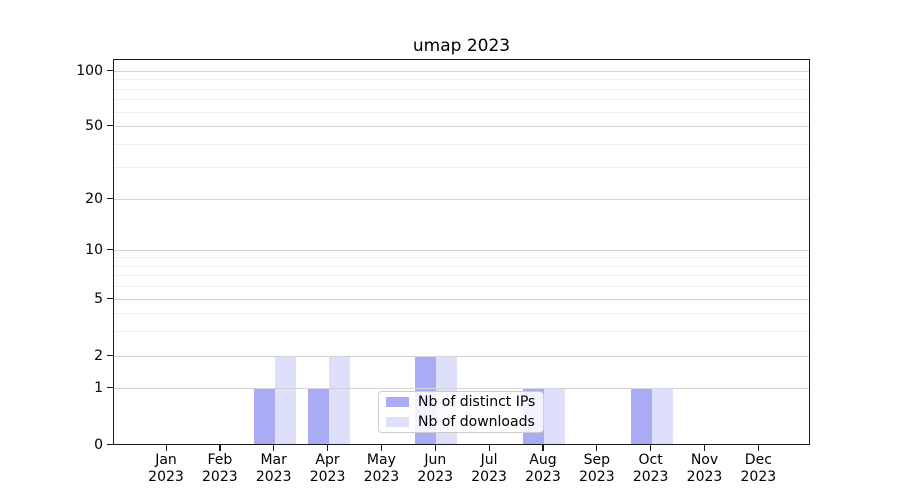 This screenshot has width=900, height=500. I want to click on x-tick-label: Aug 2023, so click(543, 469).